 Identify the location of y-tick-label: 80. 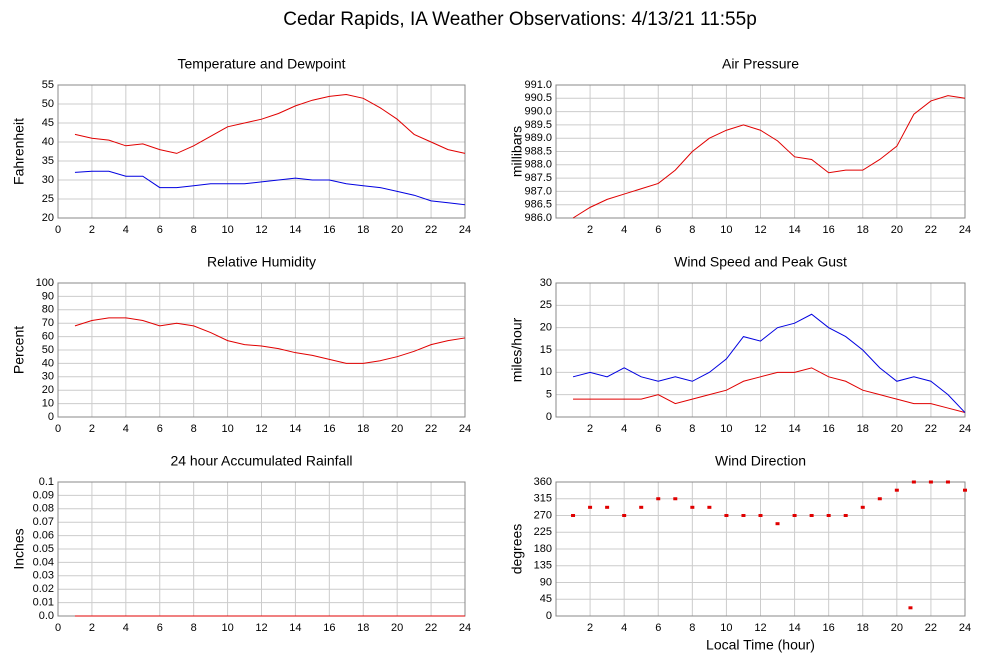
(48, 310).